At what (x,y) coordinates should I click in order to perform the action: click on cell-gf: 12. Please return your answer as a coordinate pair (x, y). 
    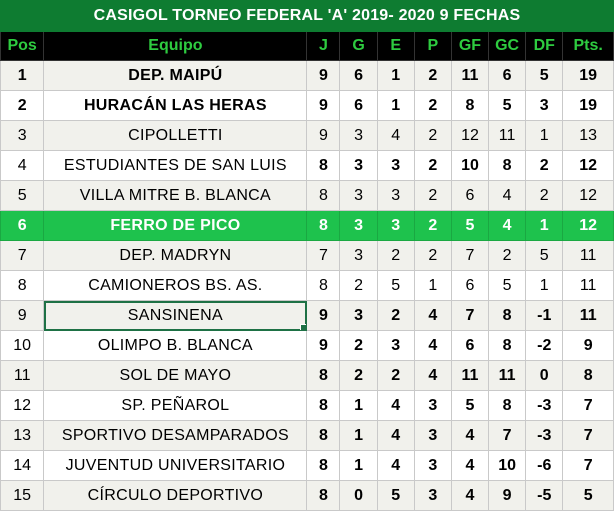
    Looking at the image, I should click on (470, 135).